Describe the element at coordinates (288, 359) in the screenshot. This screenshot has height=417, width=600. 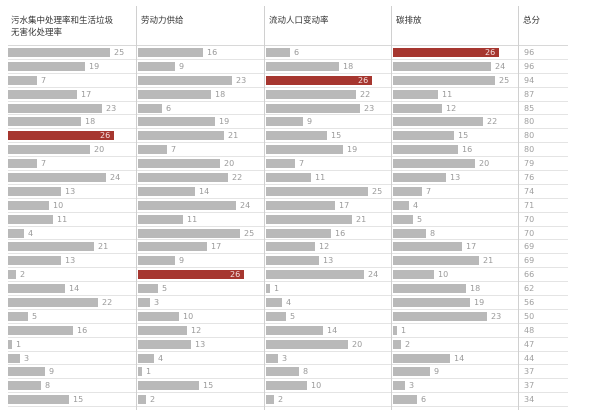
I see `table-row: 3 4 3 14 44` at that location.